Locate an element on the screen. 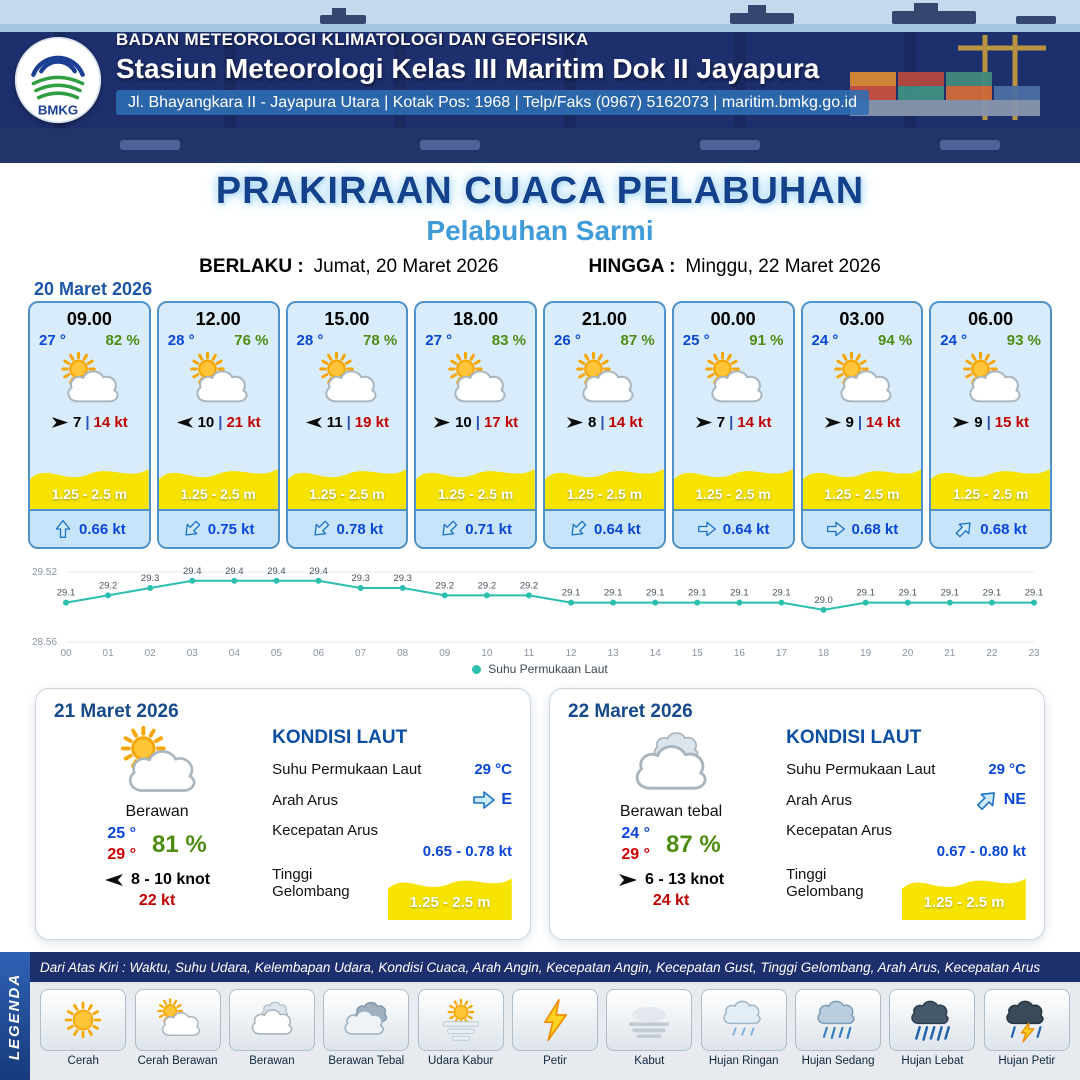 Image resolution: width=1080 pixels, height=1080 pixels. svg-text: 29.4 is located at coordinates (318, 571).